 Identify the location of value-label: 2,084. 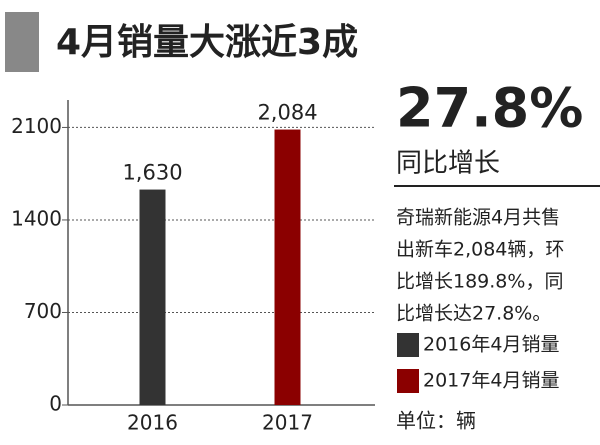
(287, 113).